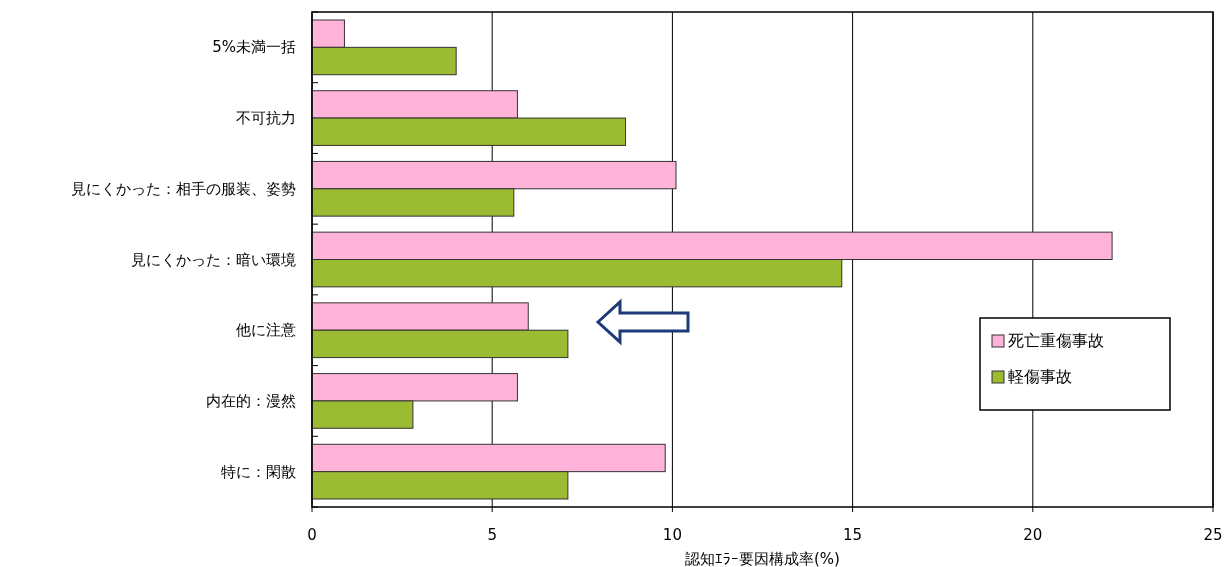 The width and height of the screenshot is (1227, 567). I want to click on y-tick-label: 内在的：漫然, so click(251, 400).